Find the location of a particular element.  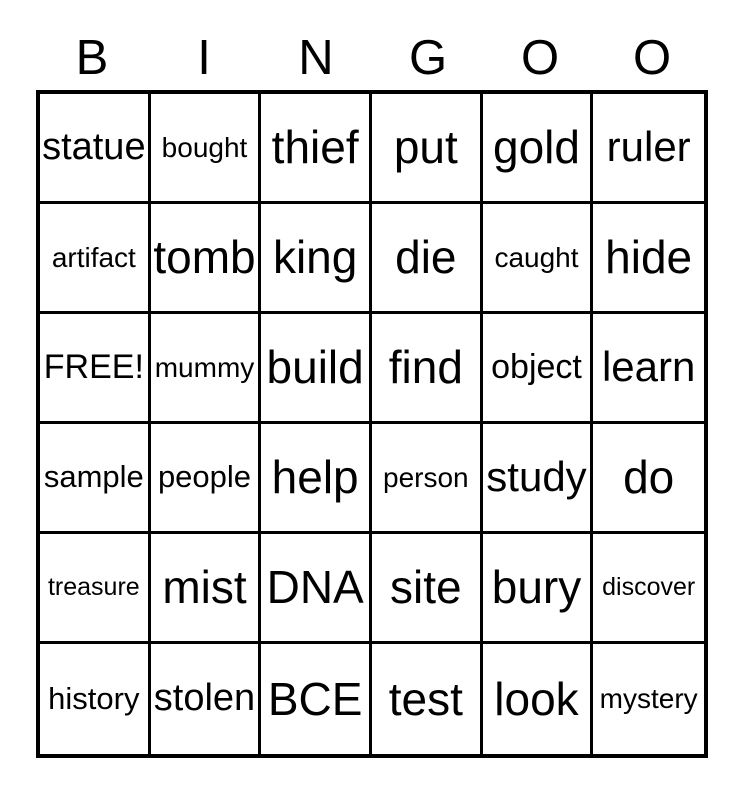

bingo-cell-label: tomb is located at coordinates (204, 257).